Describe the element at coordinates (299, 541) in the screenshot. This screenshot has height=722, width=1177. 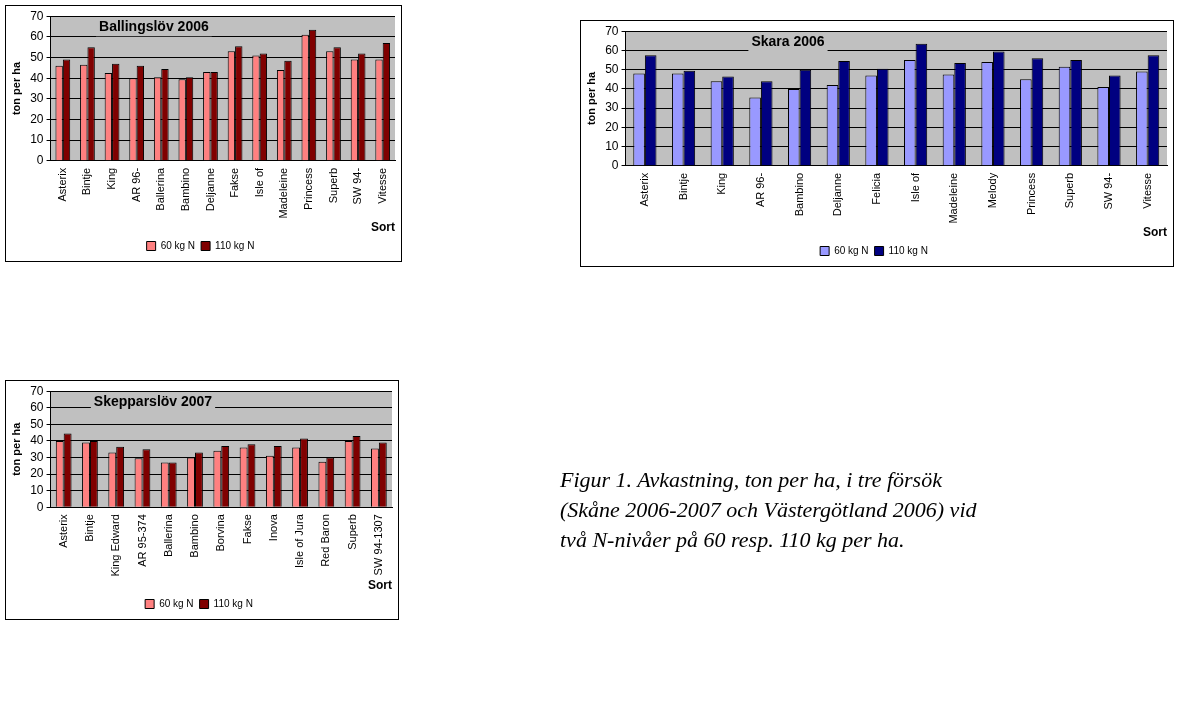
I see `x-tick-label: Isle of Jura` at that location.